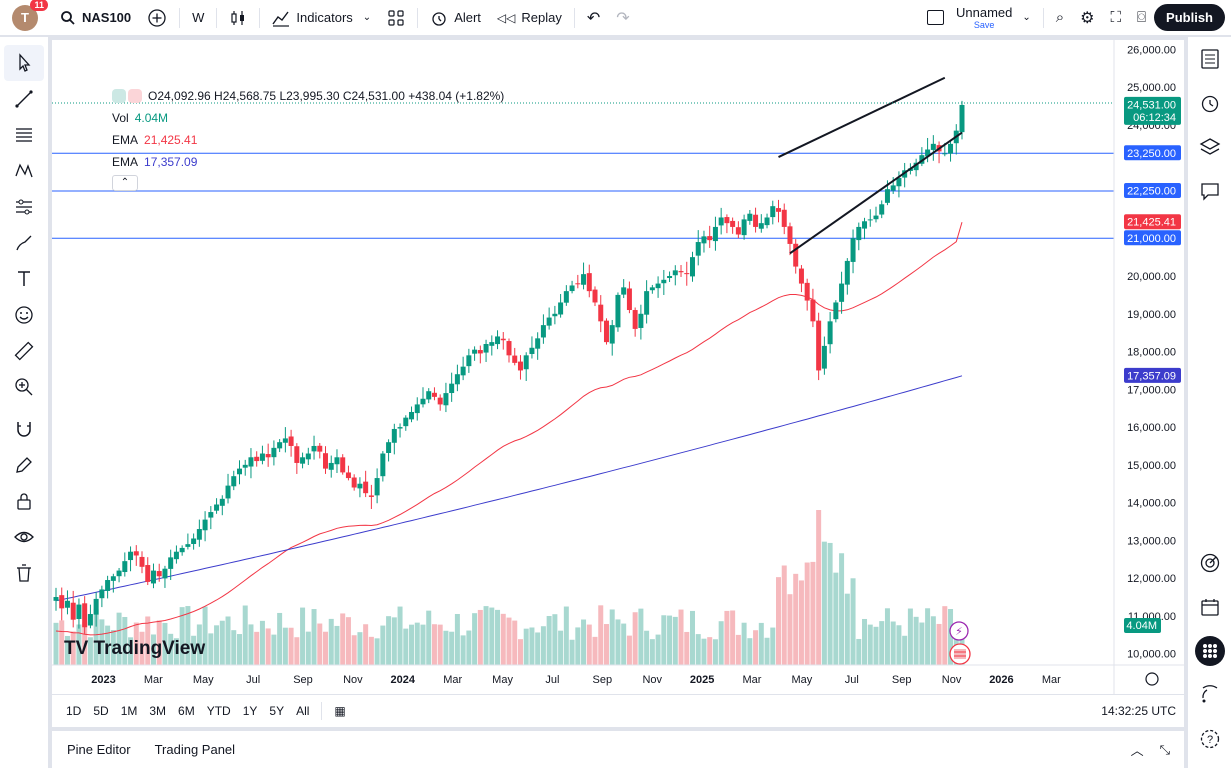  I want to click on legend-ema2-row: EMA 17,357.09, so click(308, 162).